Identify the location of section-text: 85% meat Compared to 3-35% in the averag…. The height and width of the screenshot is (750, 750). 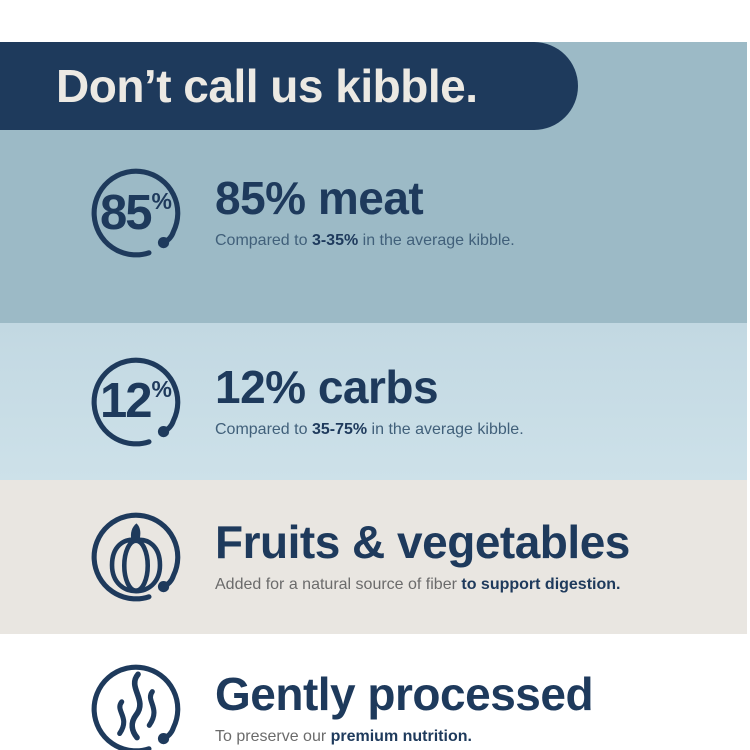
(365, 212).